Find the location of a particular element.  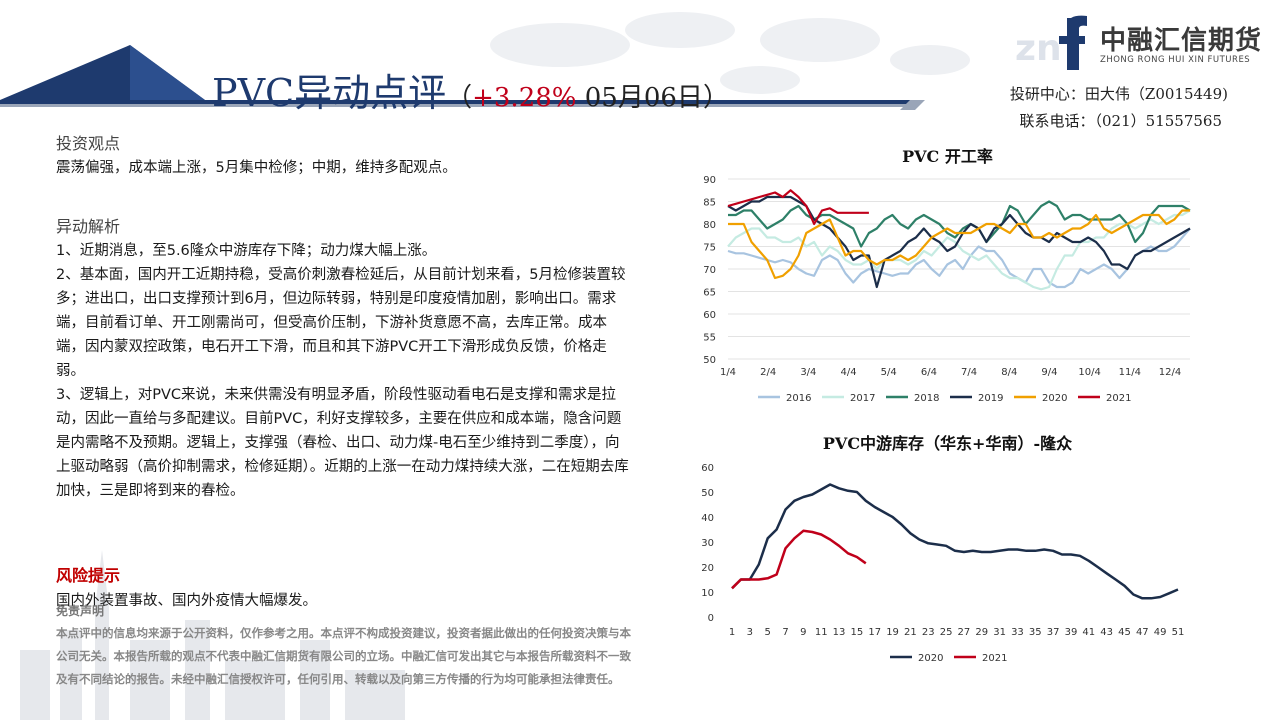

y-tick-label: 30 is located at coordinates (707, 543).